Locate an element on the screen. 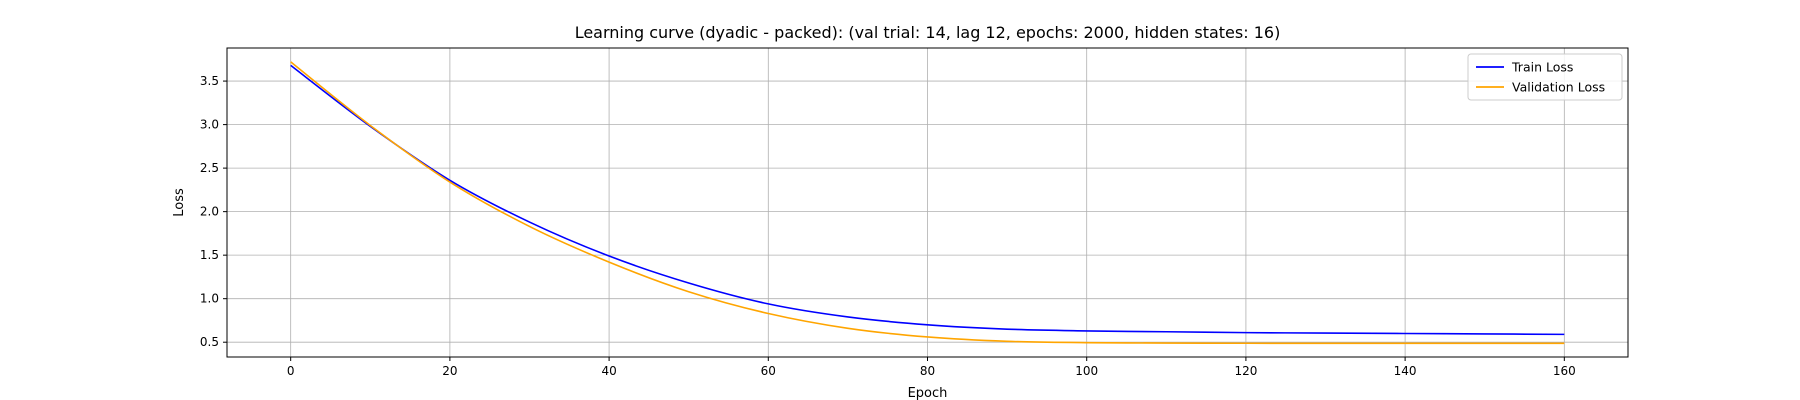 The width and height of the screenshot is (1800, 400). x-axis-label: Epoch is located at coordinates (928, 393).